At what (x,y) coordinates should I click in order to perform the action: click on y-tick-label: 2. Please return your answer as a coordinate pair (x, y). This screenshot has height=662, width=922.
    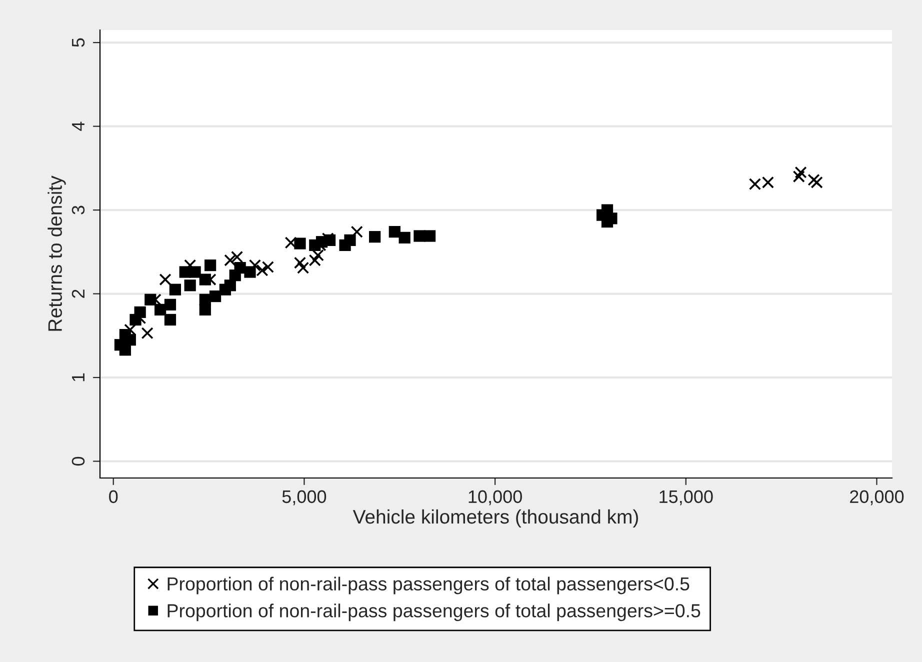
    Looking at the image, I should click on (78, 294).